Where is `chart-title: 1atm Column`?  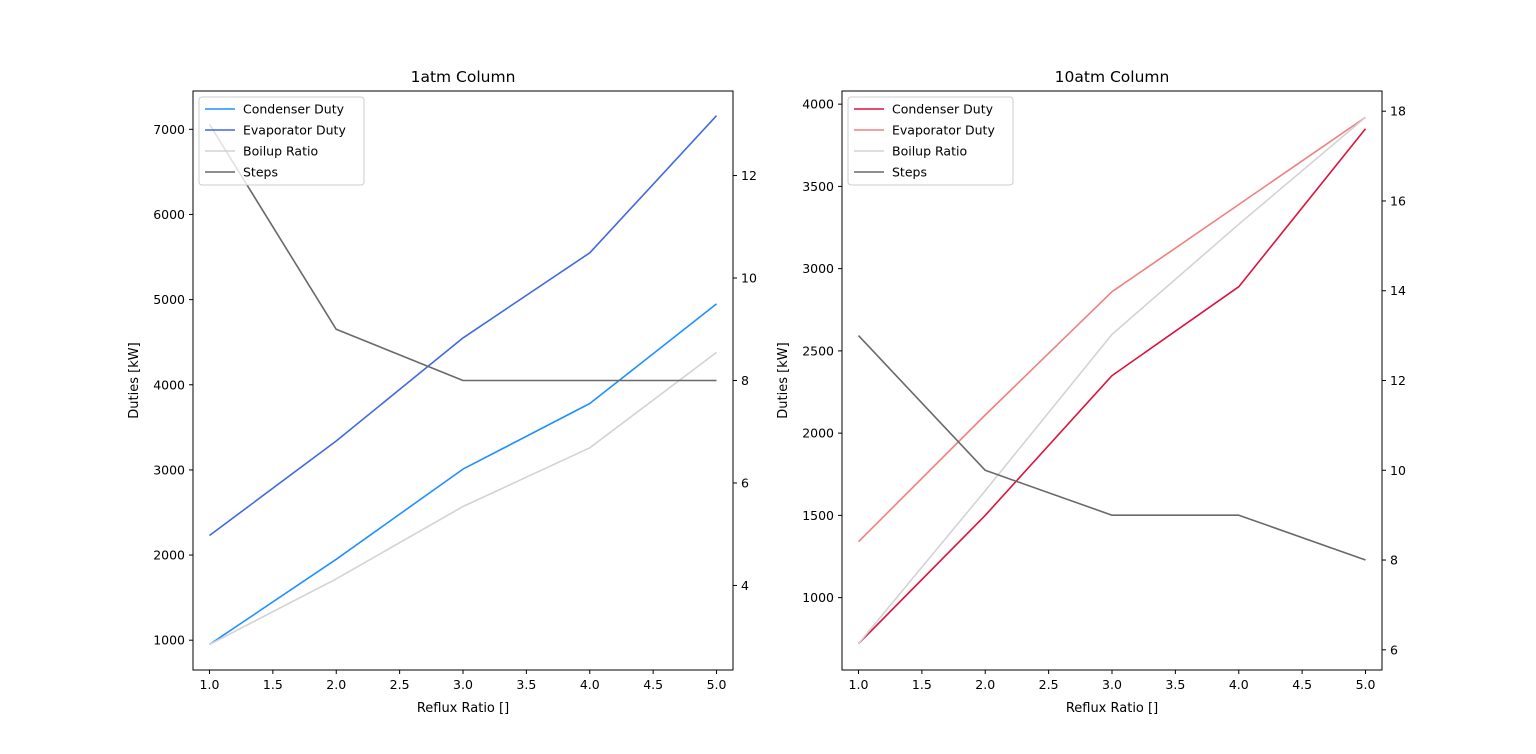
chart-title: 1atm Column is located at coordinates (463, 77).